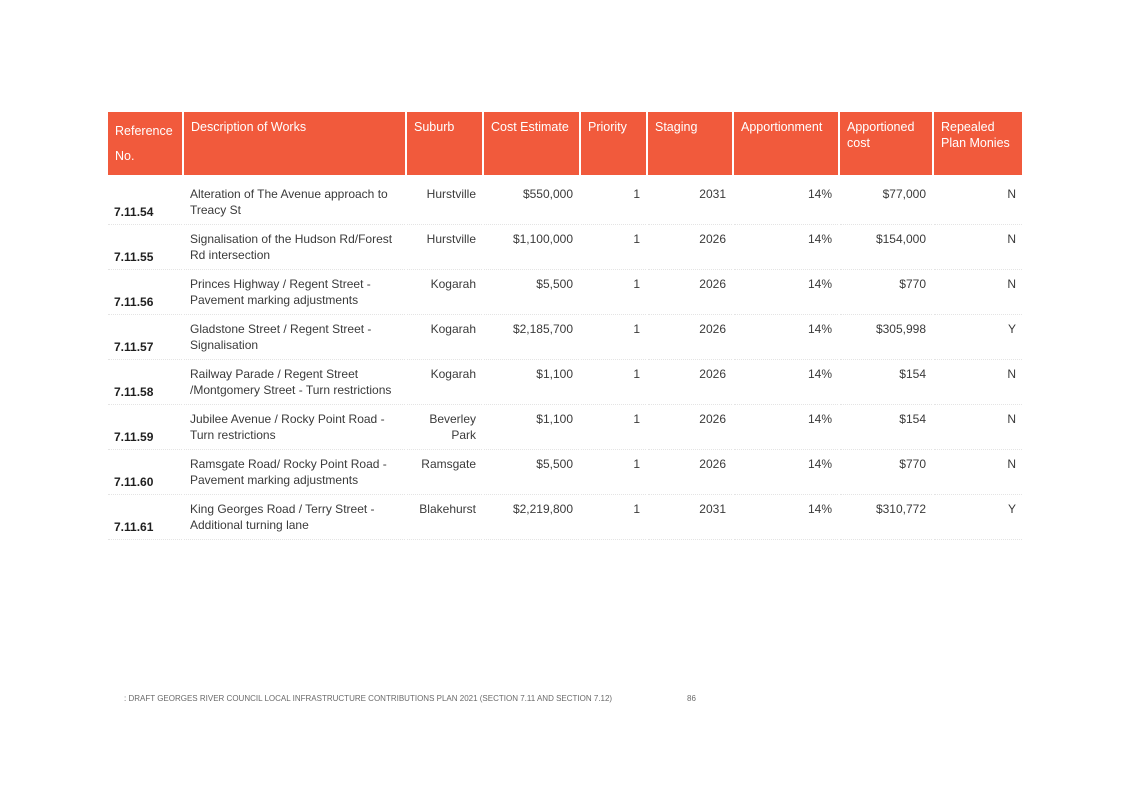 Image resolution: width=1127 pixels, height=797 pixels. I want to click on reference-number: 7.11.58, so click(145, 382).